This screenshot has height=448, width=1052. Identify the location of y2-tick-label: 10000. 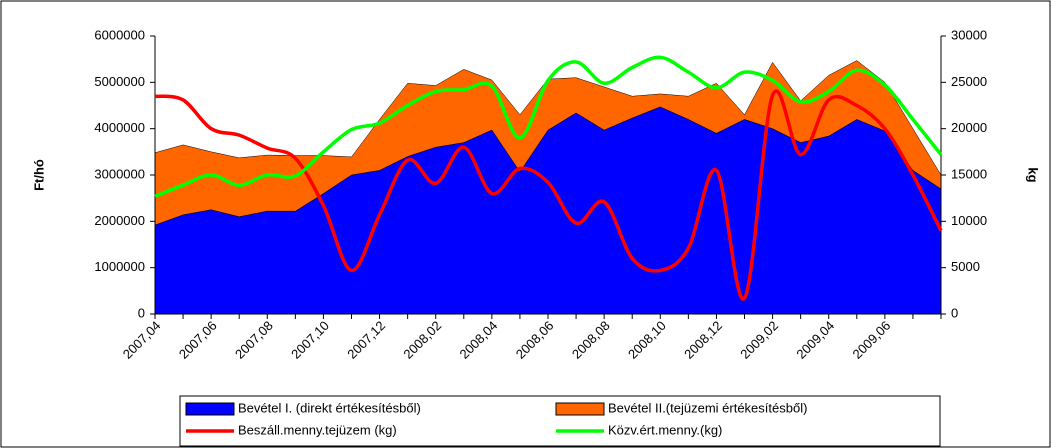
(969, 220).